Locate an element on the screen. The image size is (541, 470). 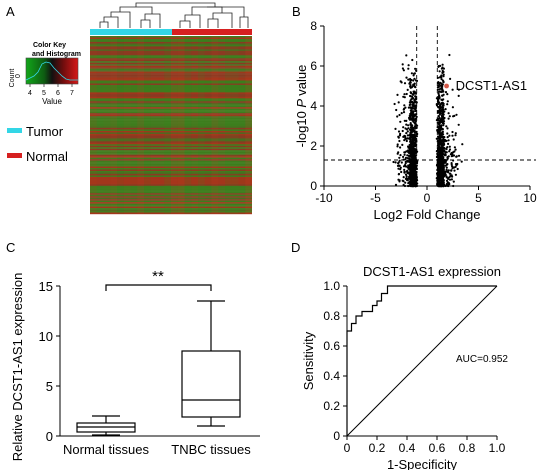
tumor-sample-bar is located at coordinates (131, 32).